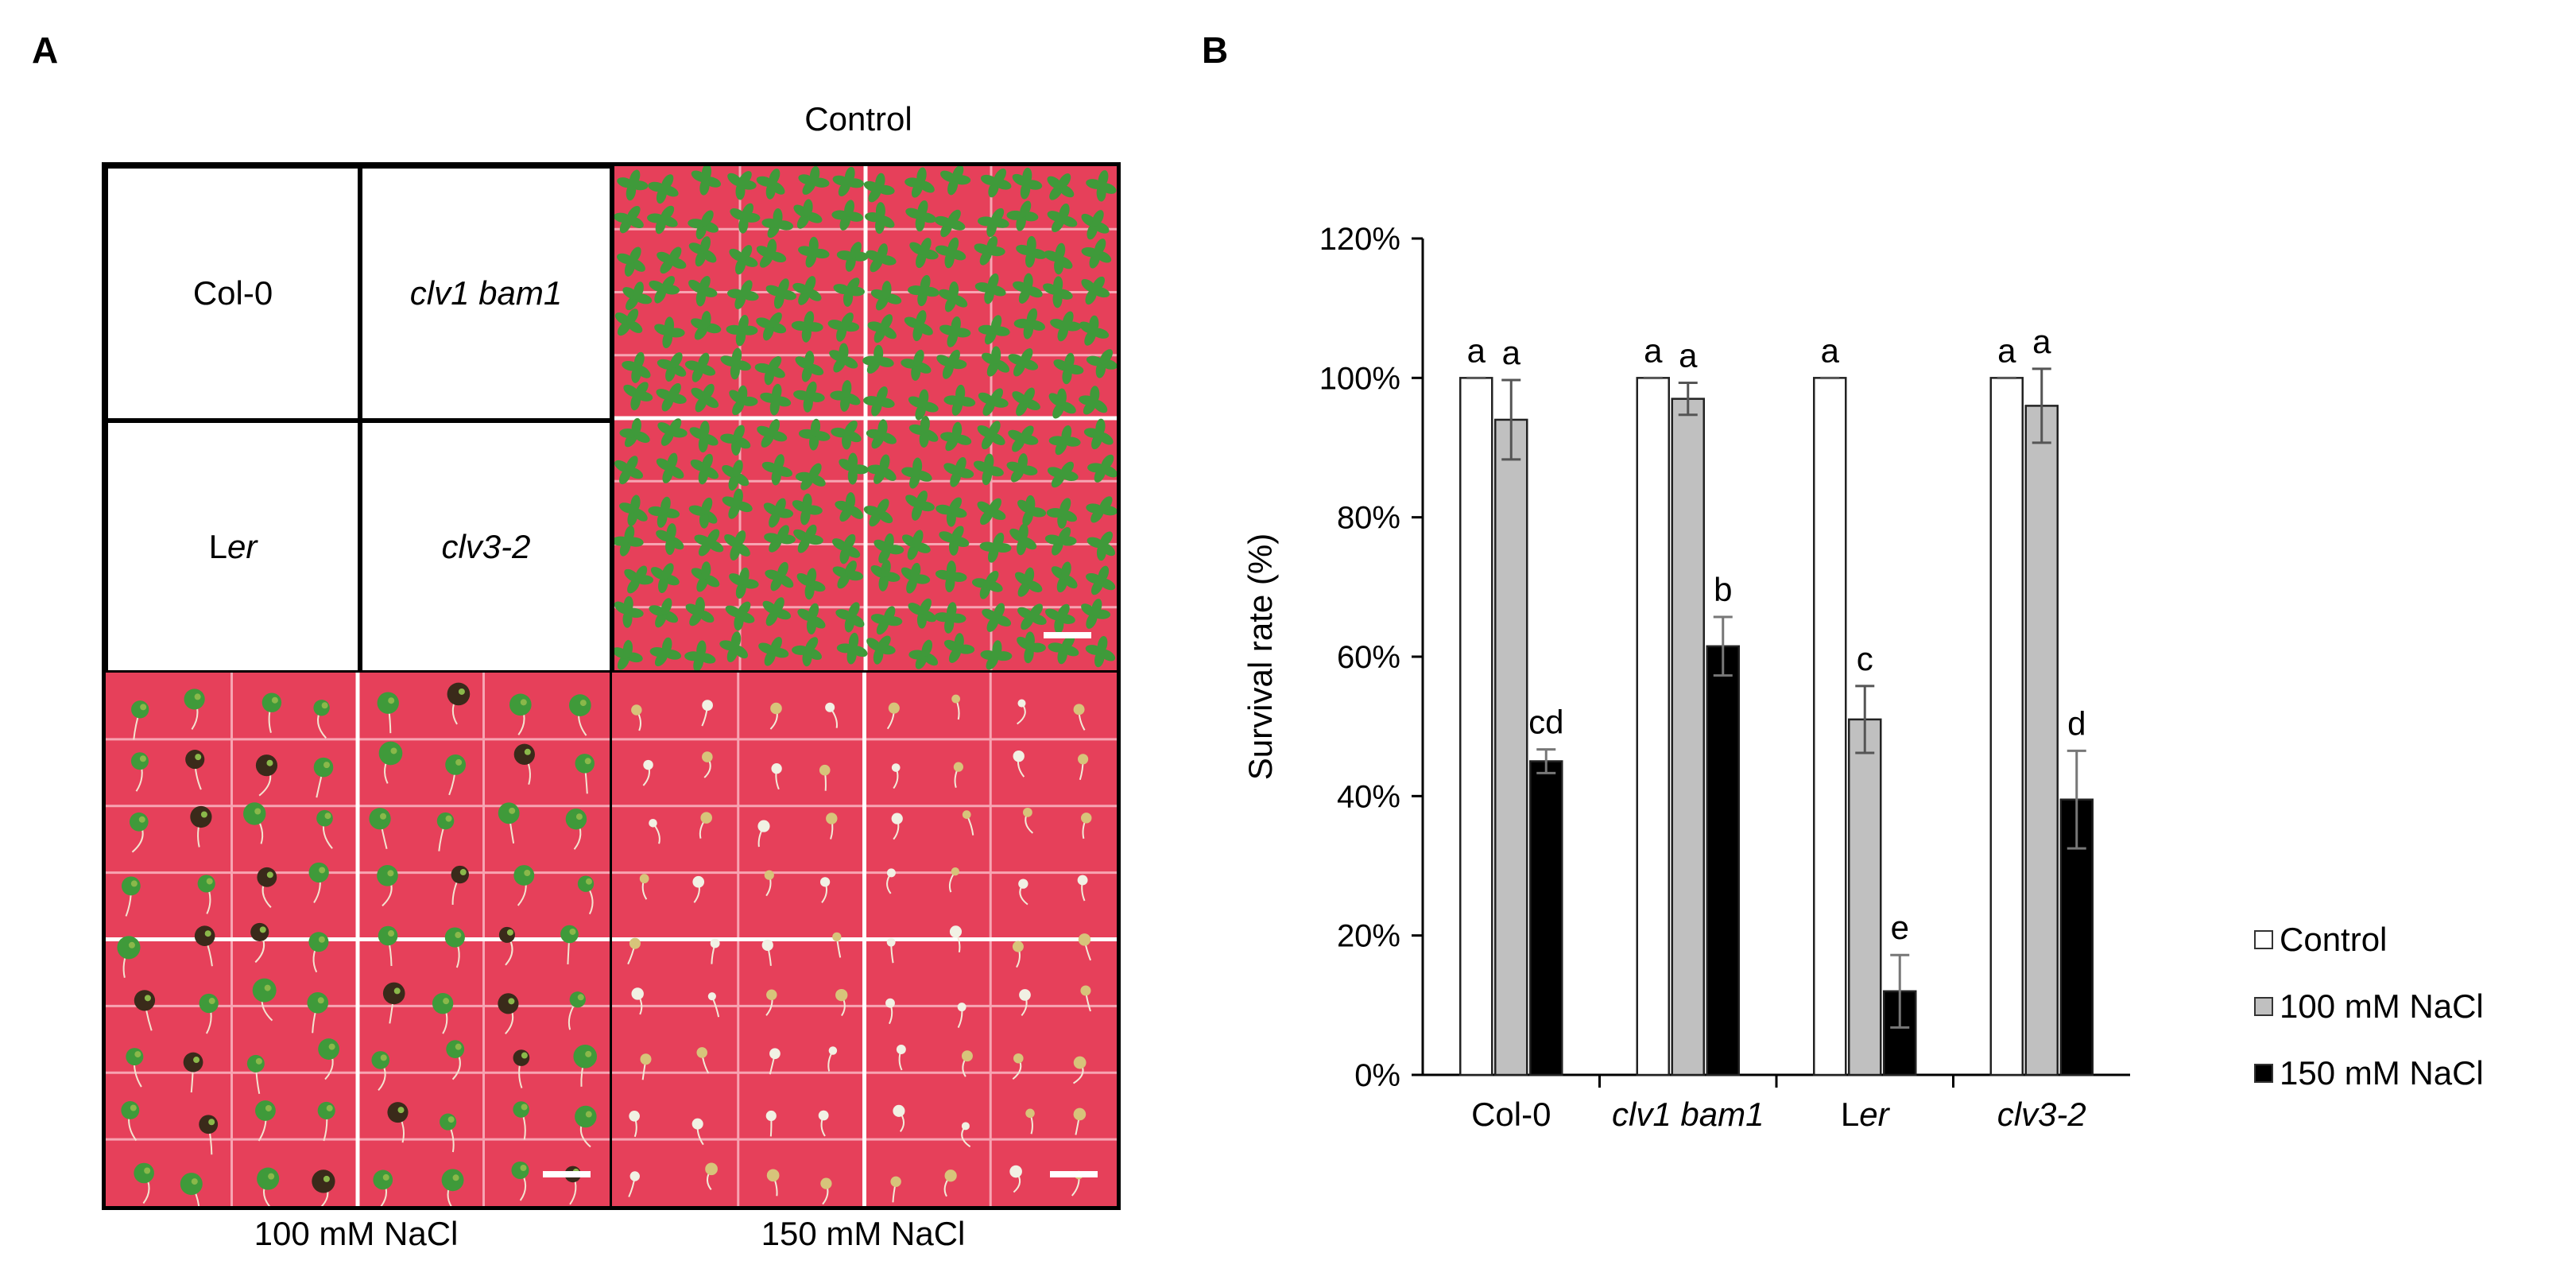 Image resolution: width=2576 pixels, height=1280 pixels. I want to click on x-tick-label-part: Col-0, so click(1511, 1114).